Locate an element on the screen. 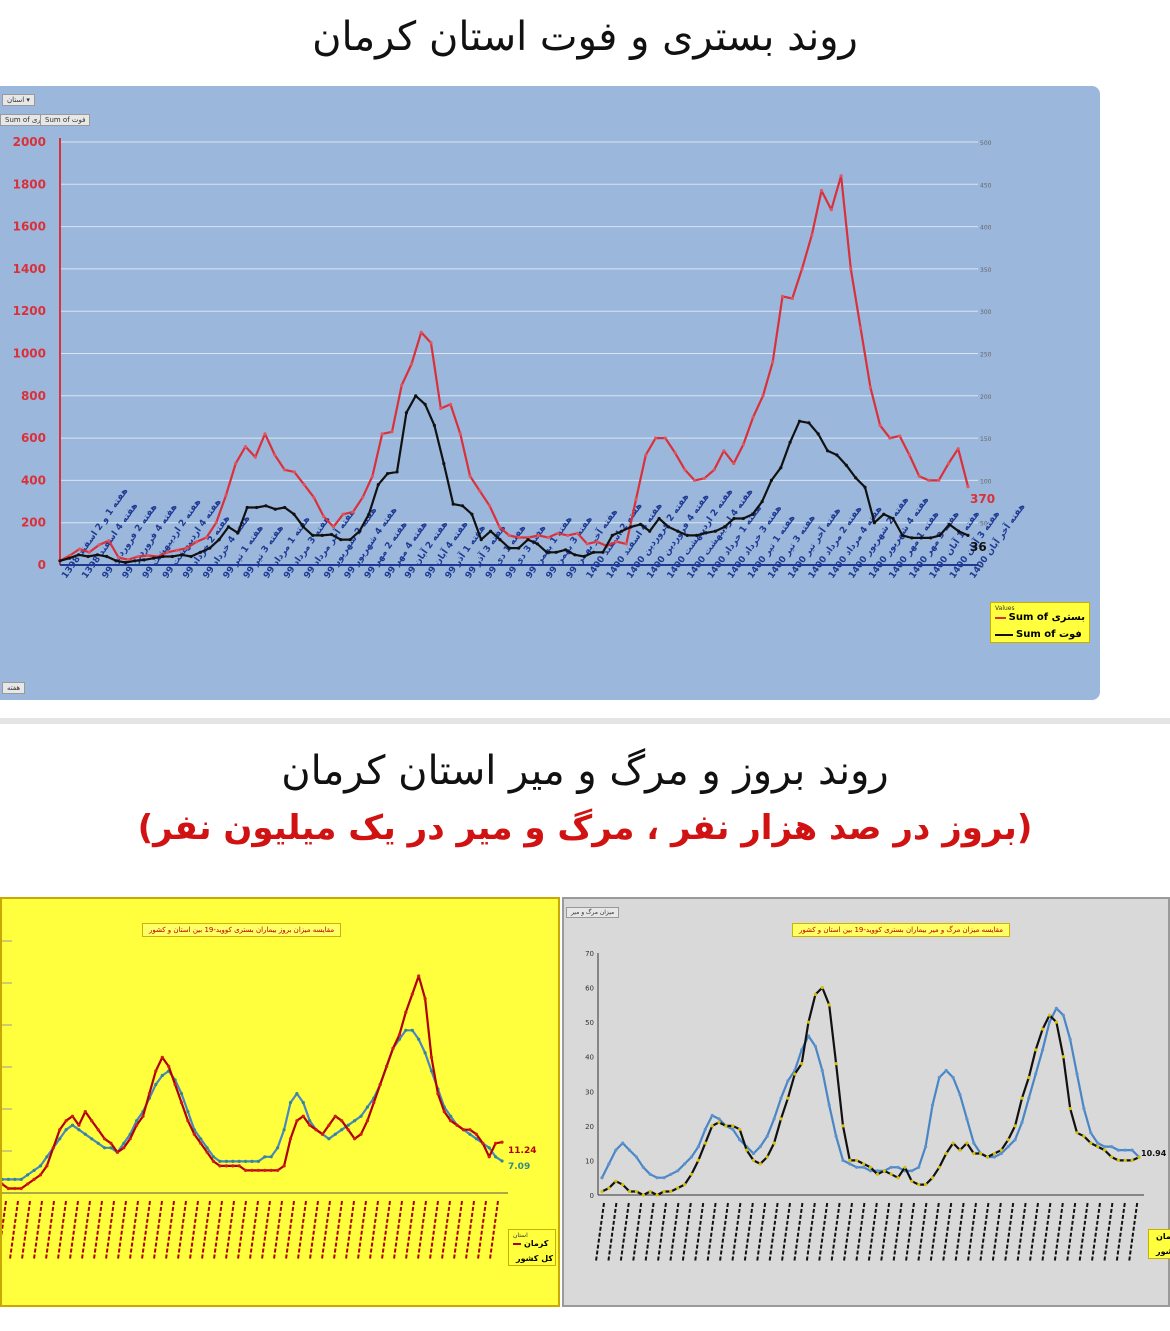 The image size is (1170, 1331). province-filter-label: استان is located at coordinates (16, 100).